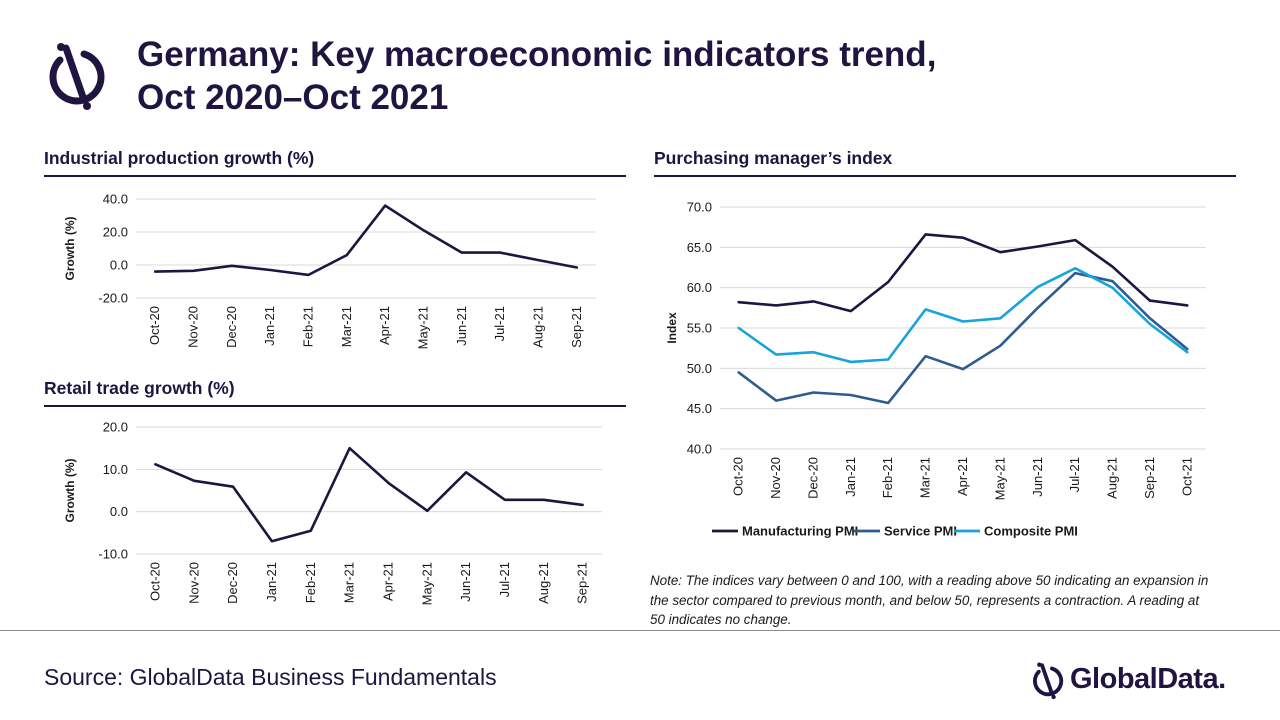  Describe the element at coordinates (800, 531) in the screenshot. I see `legend-label: Manufacturing PMI` at that location.